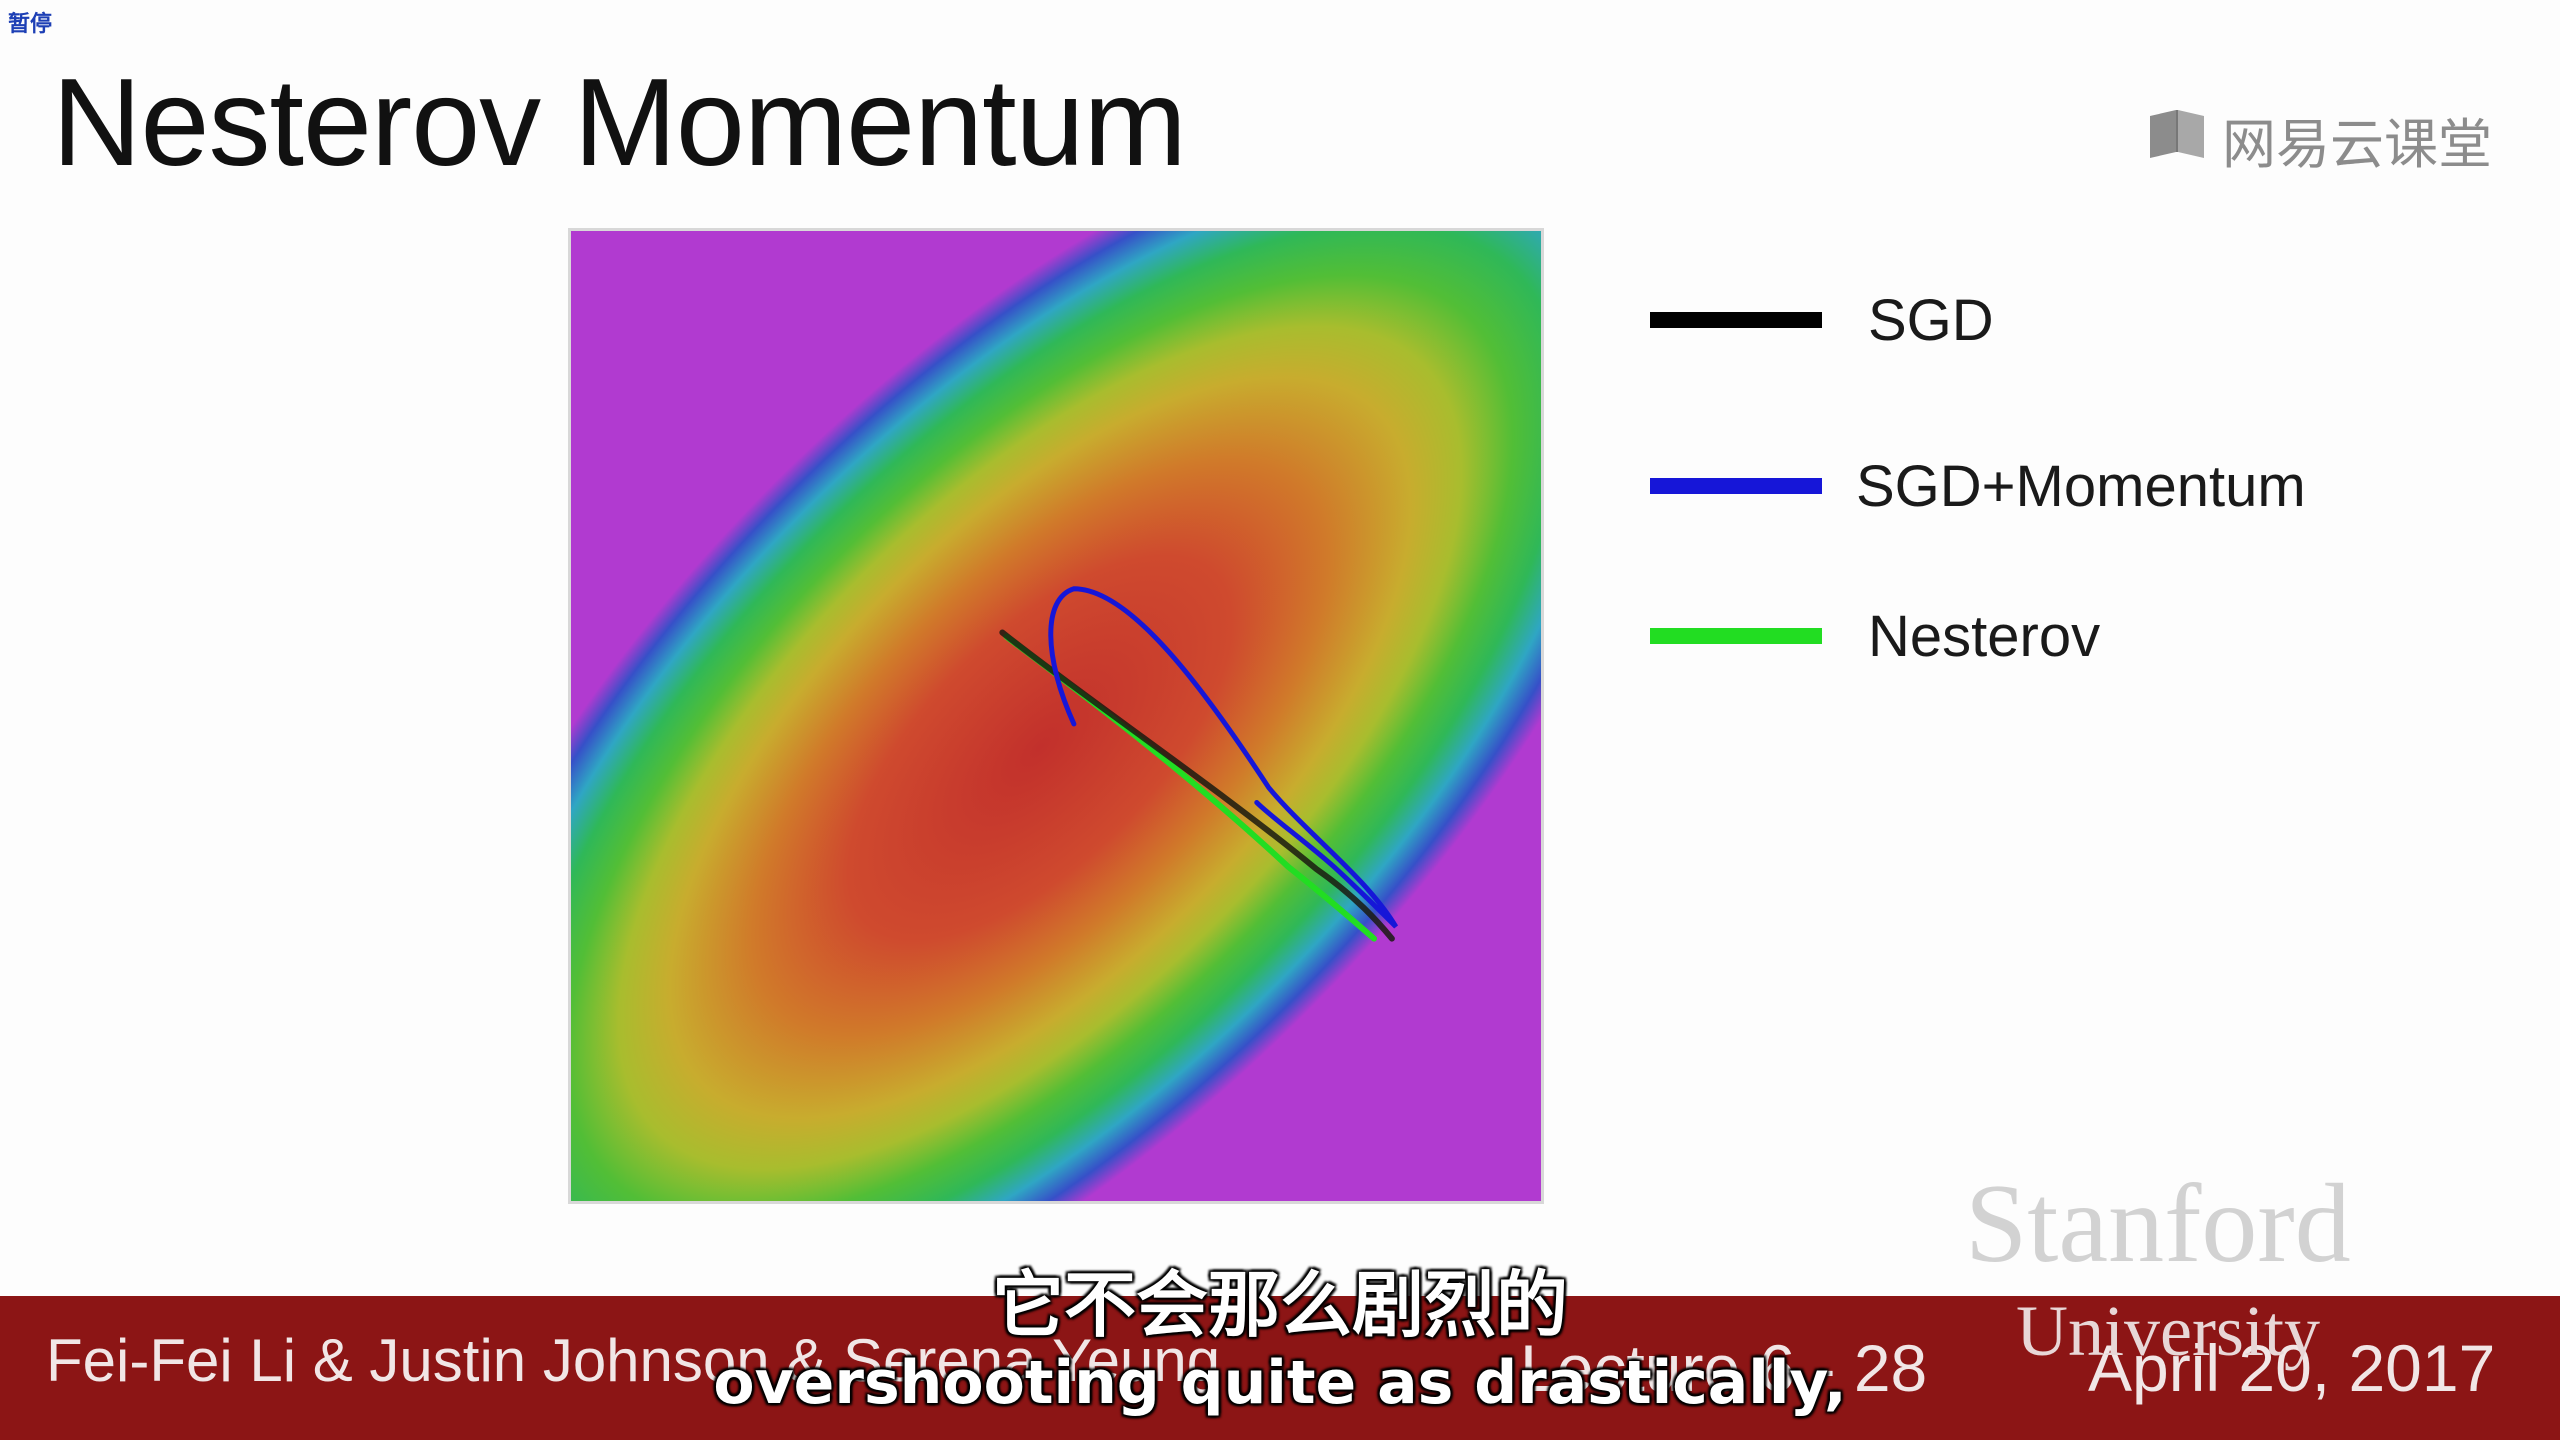 This screenshot has width=2560, height=1440. Describe the element at coordinates (2357, 144) in the screenshot. I see `watermark-text: 网易云课堂` at that location.